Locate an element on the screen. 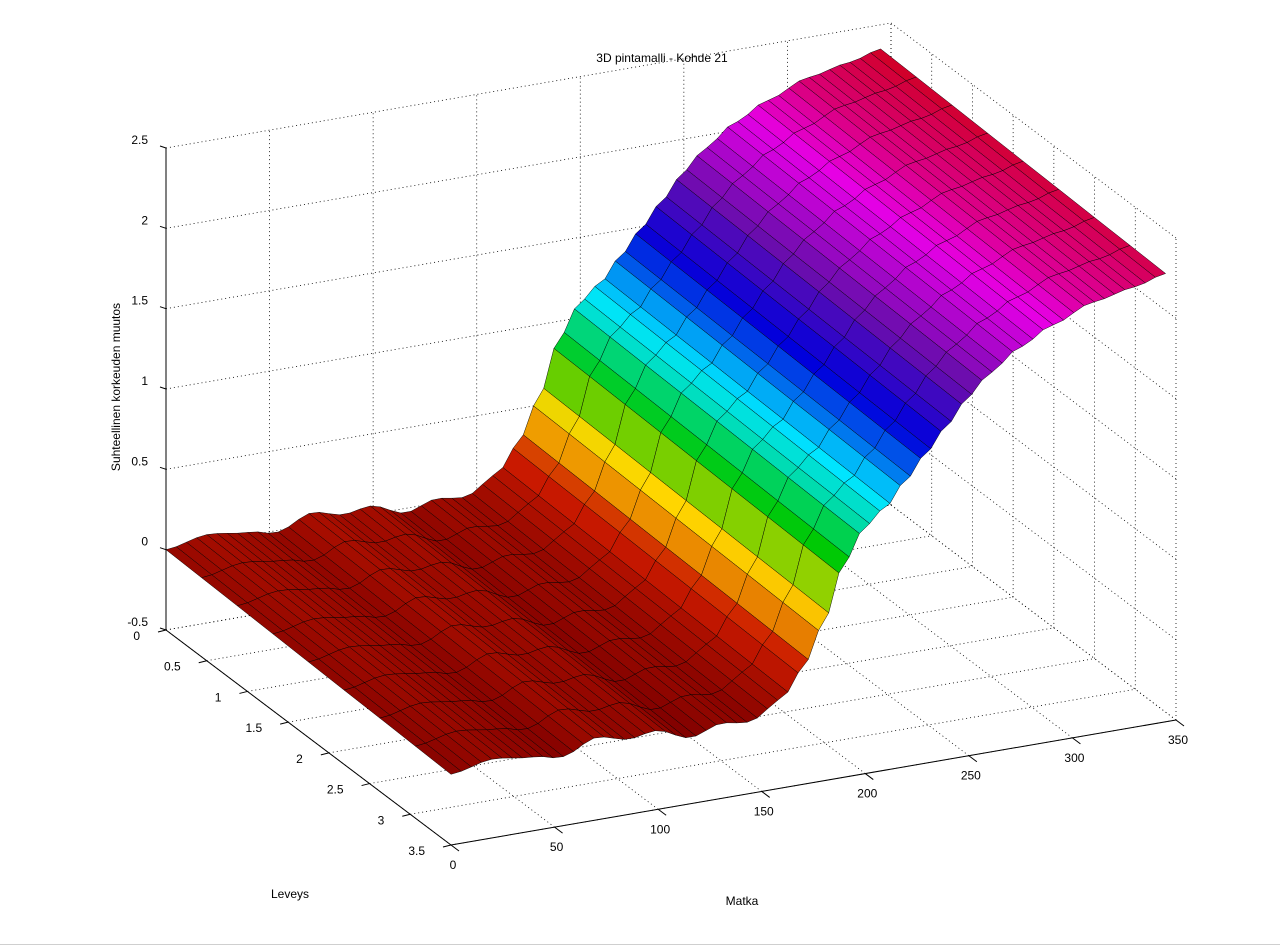 This screenshot has width=1280, height=949. y-tick-label: 3.5 is located at coordinates (416, 851).